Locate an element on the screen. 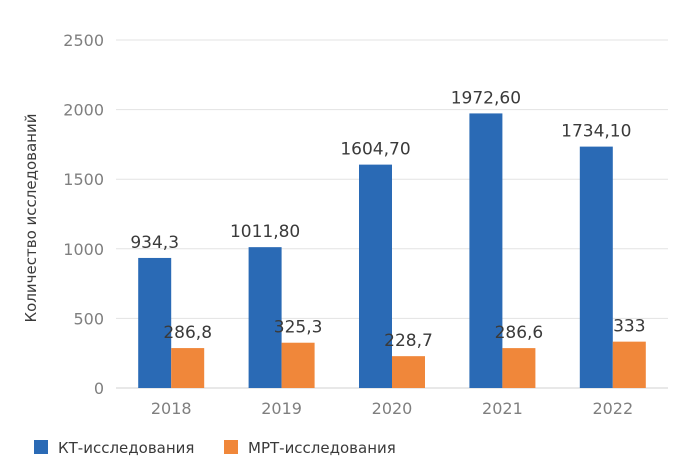 The image size is (700, 475). bar-kt-2021 is located at coordinates (486, 251).